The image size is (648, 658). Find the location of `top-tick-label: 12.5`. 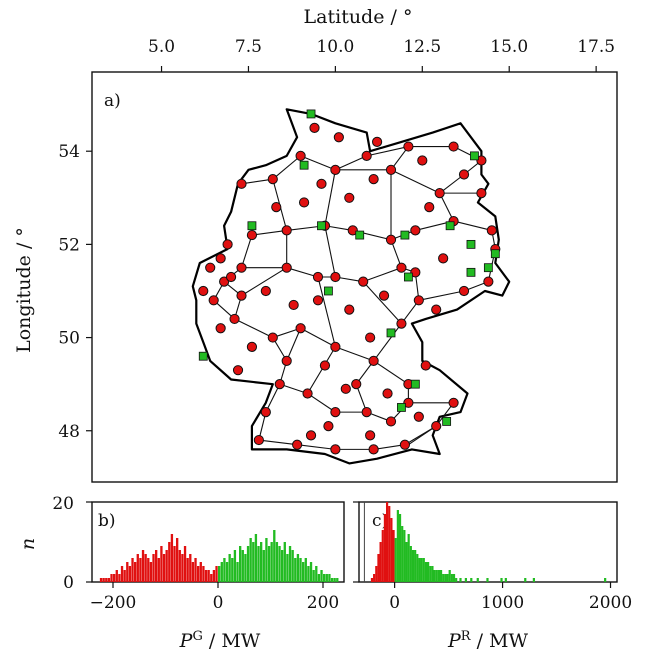

top-tick-label: 12.5 is located at coordinates (422, 47).